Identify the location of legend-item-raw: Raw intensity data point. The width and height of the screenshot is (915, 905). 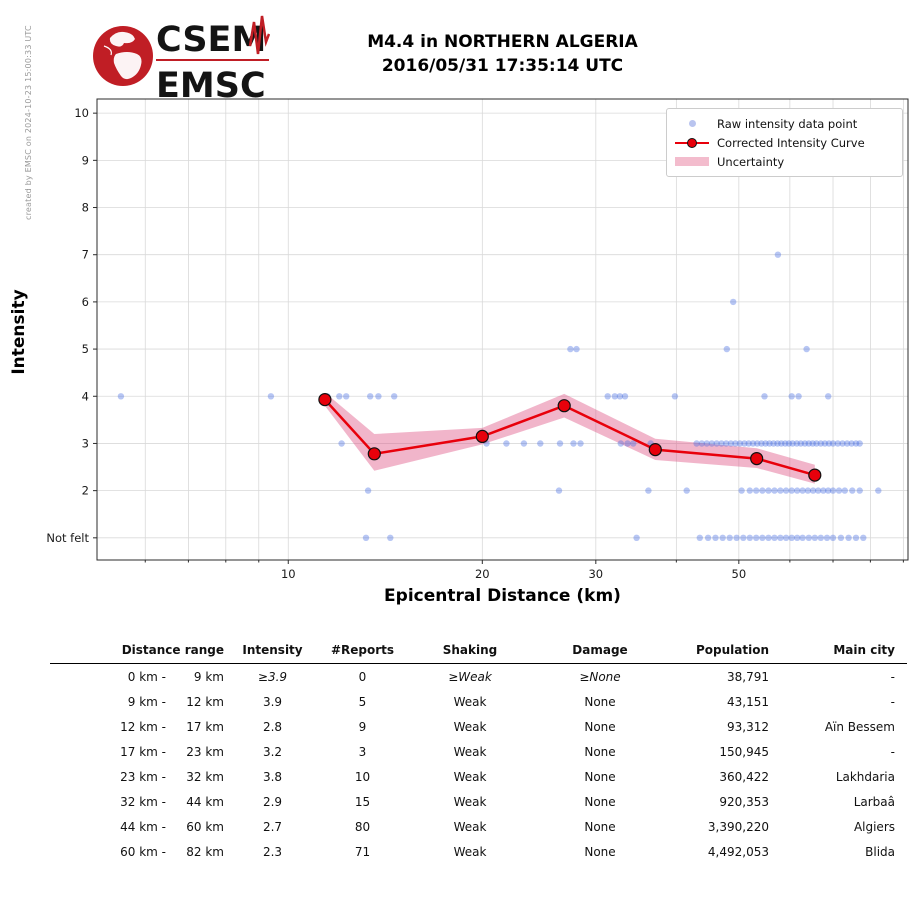
(784, 123).